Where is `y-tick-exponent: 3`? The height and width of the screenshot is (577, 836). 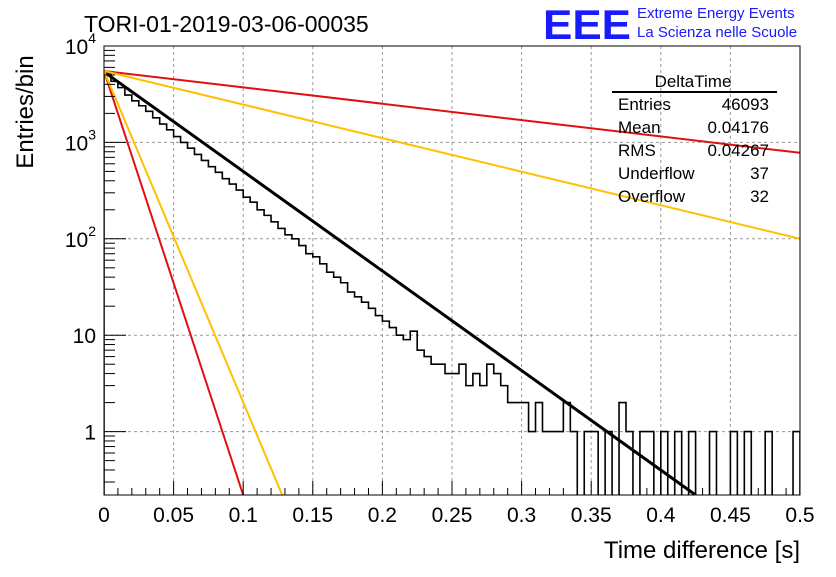
y-tick-exponent: 3 is located at coordinates (92, 134).